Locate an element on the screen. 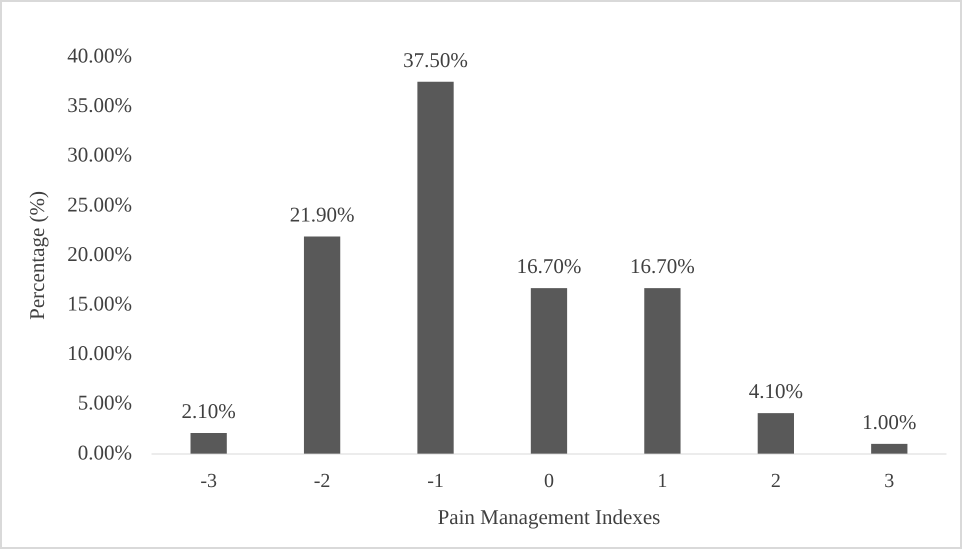 The width and height of the screenshot is (962, 549). x-tick-label: -3 is located at coordinates (208, 481).